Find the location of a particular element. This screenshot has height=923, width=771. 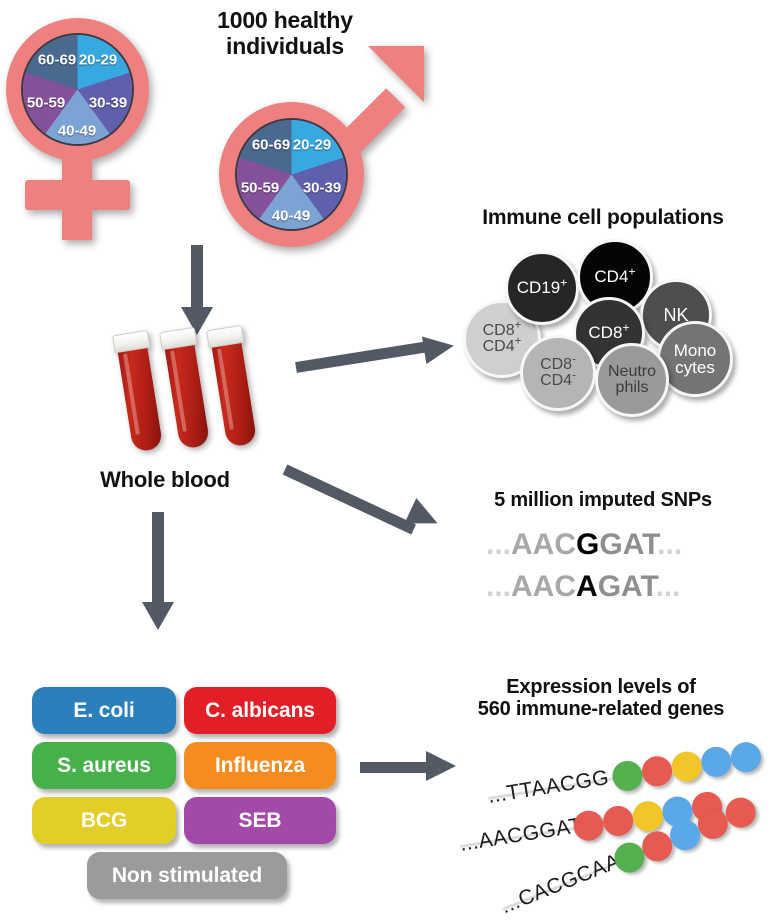

stimulus-c-albicans: C. albicans is located at coordinates (260, 710).